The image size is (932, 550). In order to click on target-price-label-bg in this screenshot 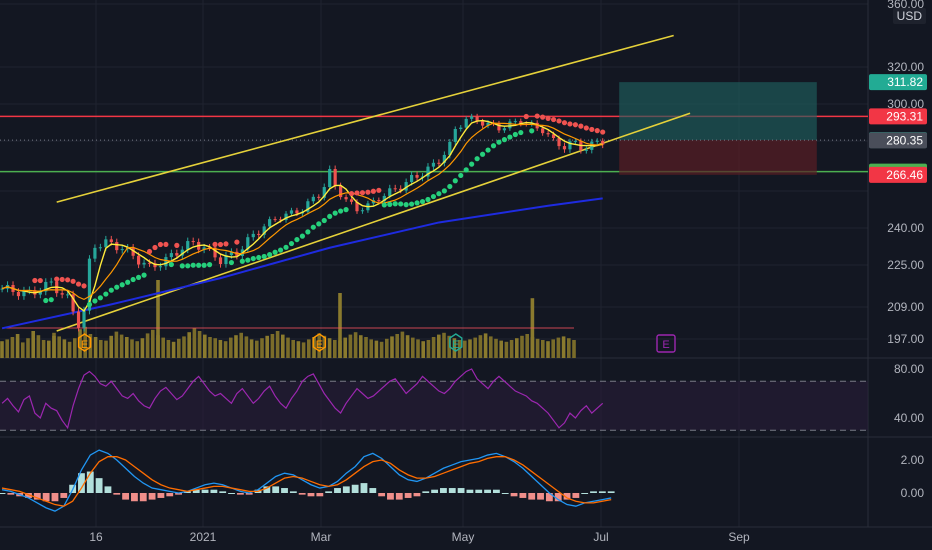, I will do `click(898, 82)`.